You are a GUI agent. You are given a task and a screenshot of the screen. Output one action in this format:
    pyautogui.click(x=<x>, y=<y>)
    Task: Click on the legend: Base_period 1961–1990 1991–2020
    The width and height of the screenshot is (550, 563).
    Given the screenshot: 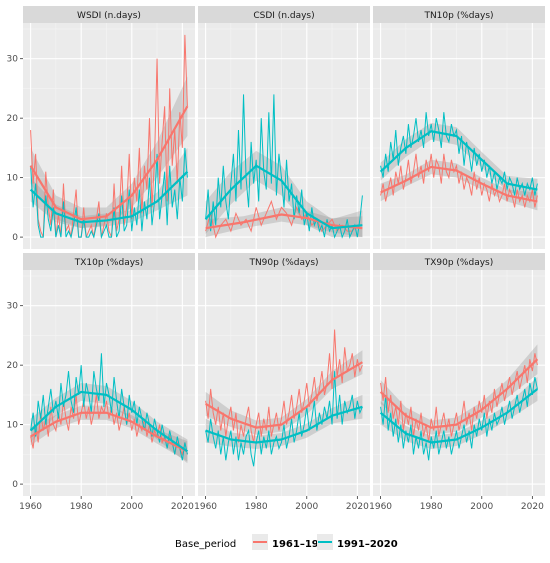 What is the action you would take?
    pyautogui.click(x=286, y=542)
    